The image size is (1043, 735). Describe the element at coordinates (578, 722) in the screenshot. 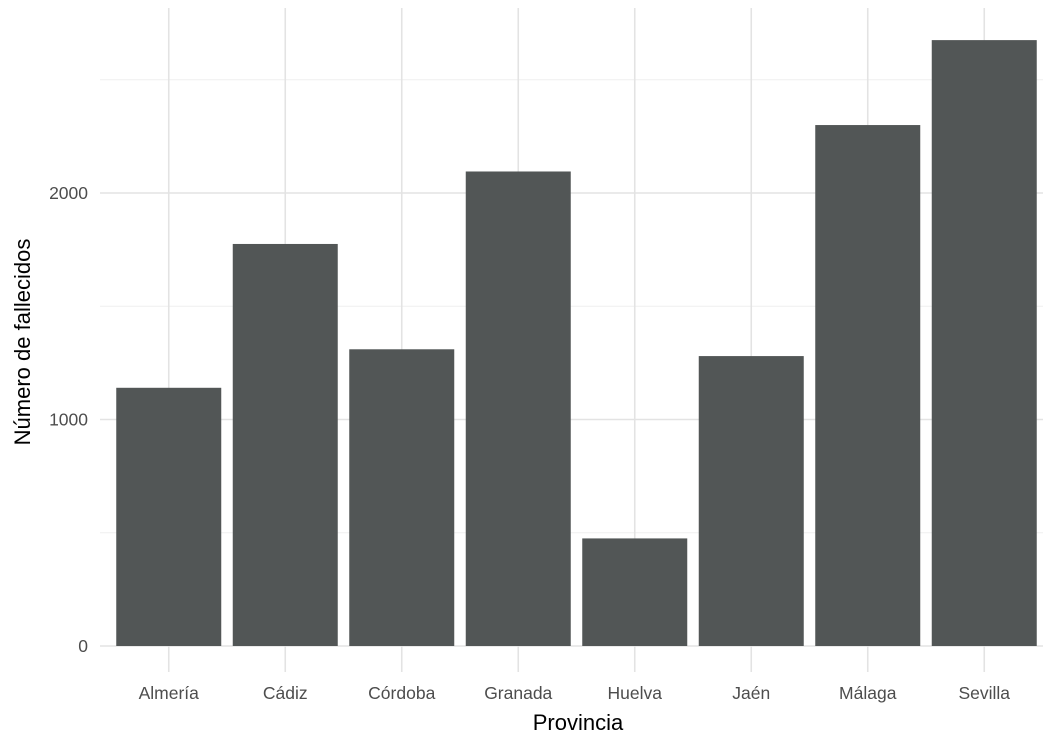

I see `x-axis-title: Provincia` at that location.